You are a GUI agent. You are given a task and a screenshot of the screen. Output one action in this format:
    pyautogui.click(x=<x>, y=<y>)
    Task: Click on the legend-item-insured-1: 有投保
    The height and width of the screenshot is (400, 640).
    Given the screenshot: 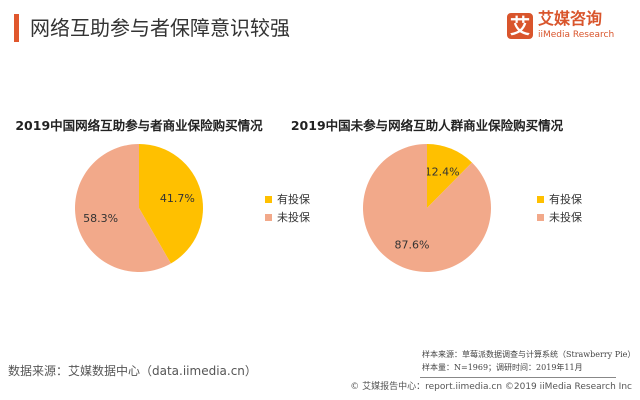 What is the action you would take?
    pyautogui.click(x=287, y=199)
    